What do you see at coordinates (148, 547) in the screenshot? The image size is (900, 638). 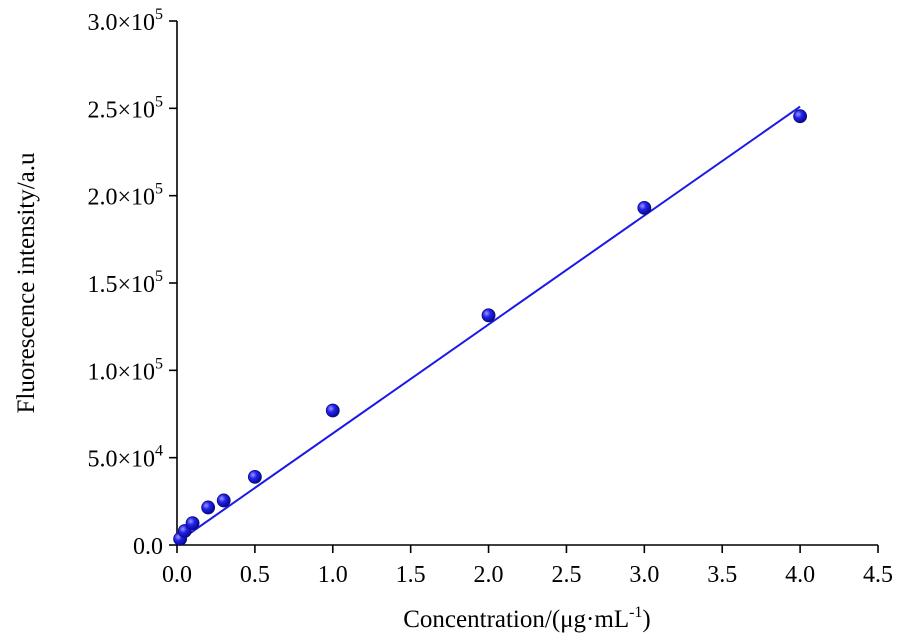 I see `y-tick-label: 0.0` at bounding box center [148, 547].